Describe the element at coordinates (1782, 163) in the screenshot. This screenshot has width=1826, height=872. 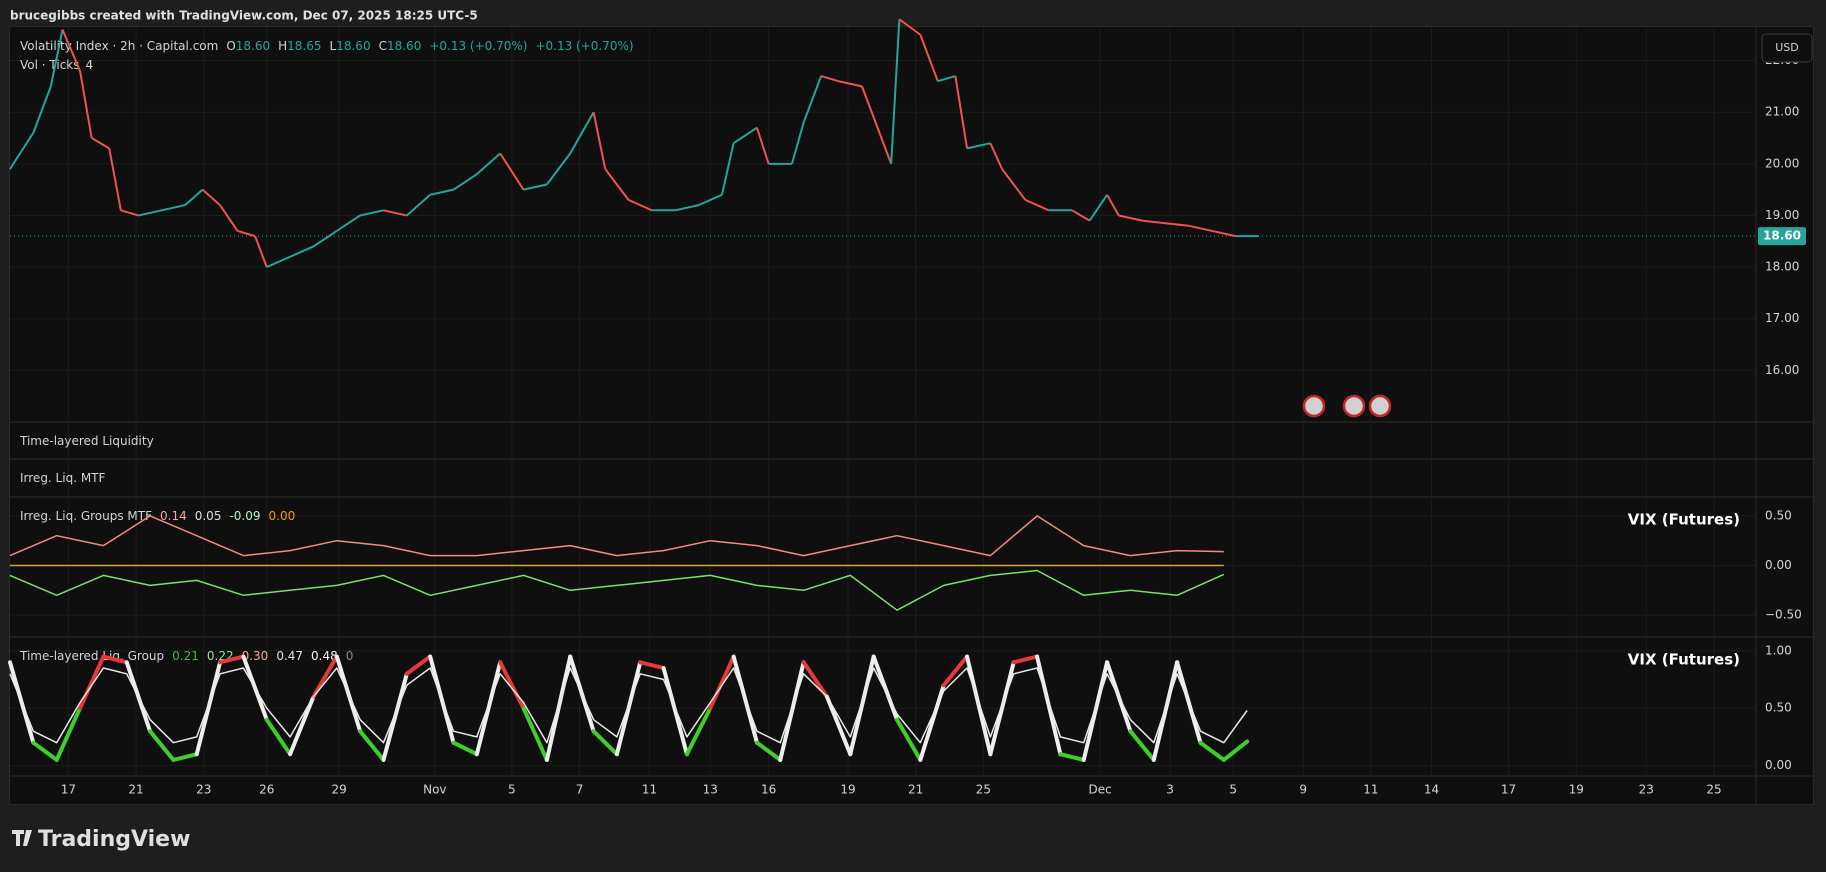
I see `y-tick-label: 20.00` at that location.